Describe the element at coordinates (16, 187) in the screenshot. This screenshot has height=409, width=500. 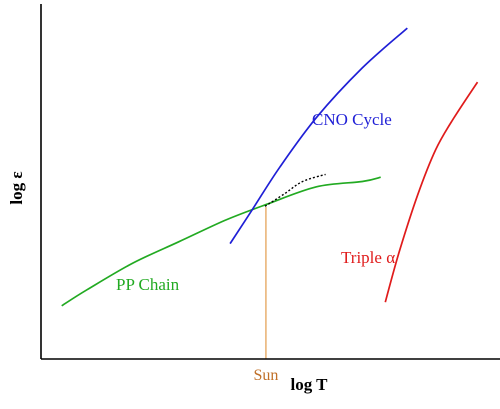
I see `y-axis-label: log ε` at that location.